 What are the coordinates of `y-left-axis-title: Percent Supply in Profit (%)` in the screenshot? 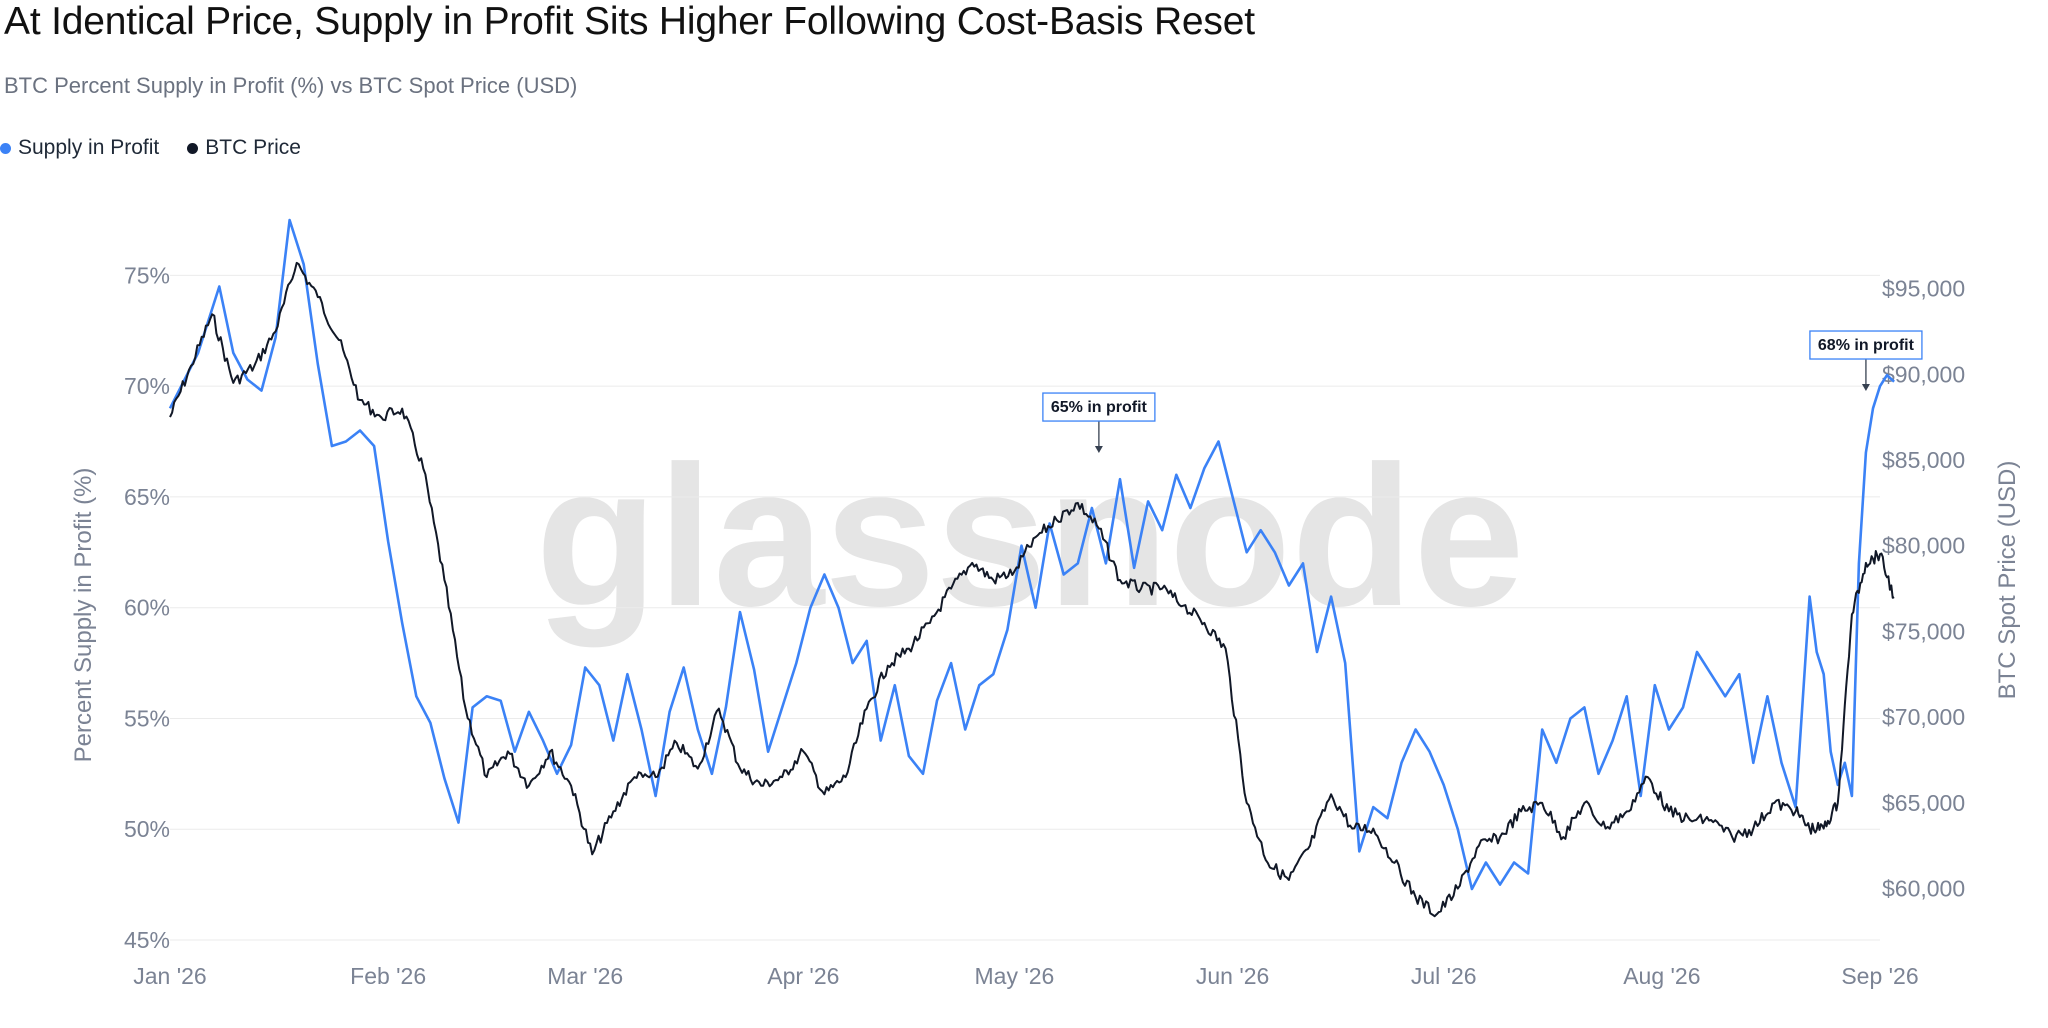 It's located at (83, 615).